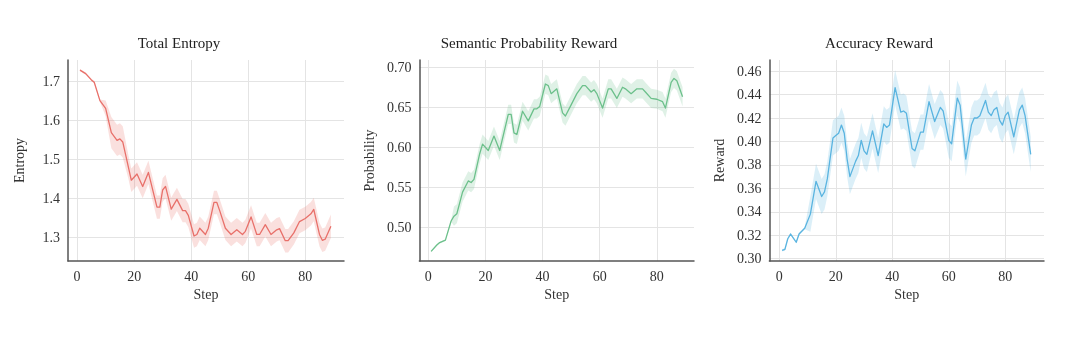 This screenshot has height=348, width=1080. Describe the element at coordinates (749, 259) in the screenshot. I see `y-tick-label: 0.30` at that location.